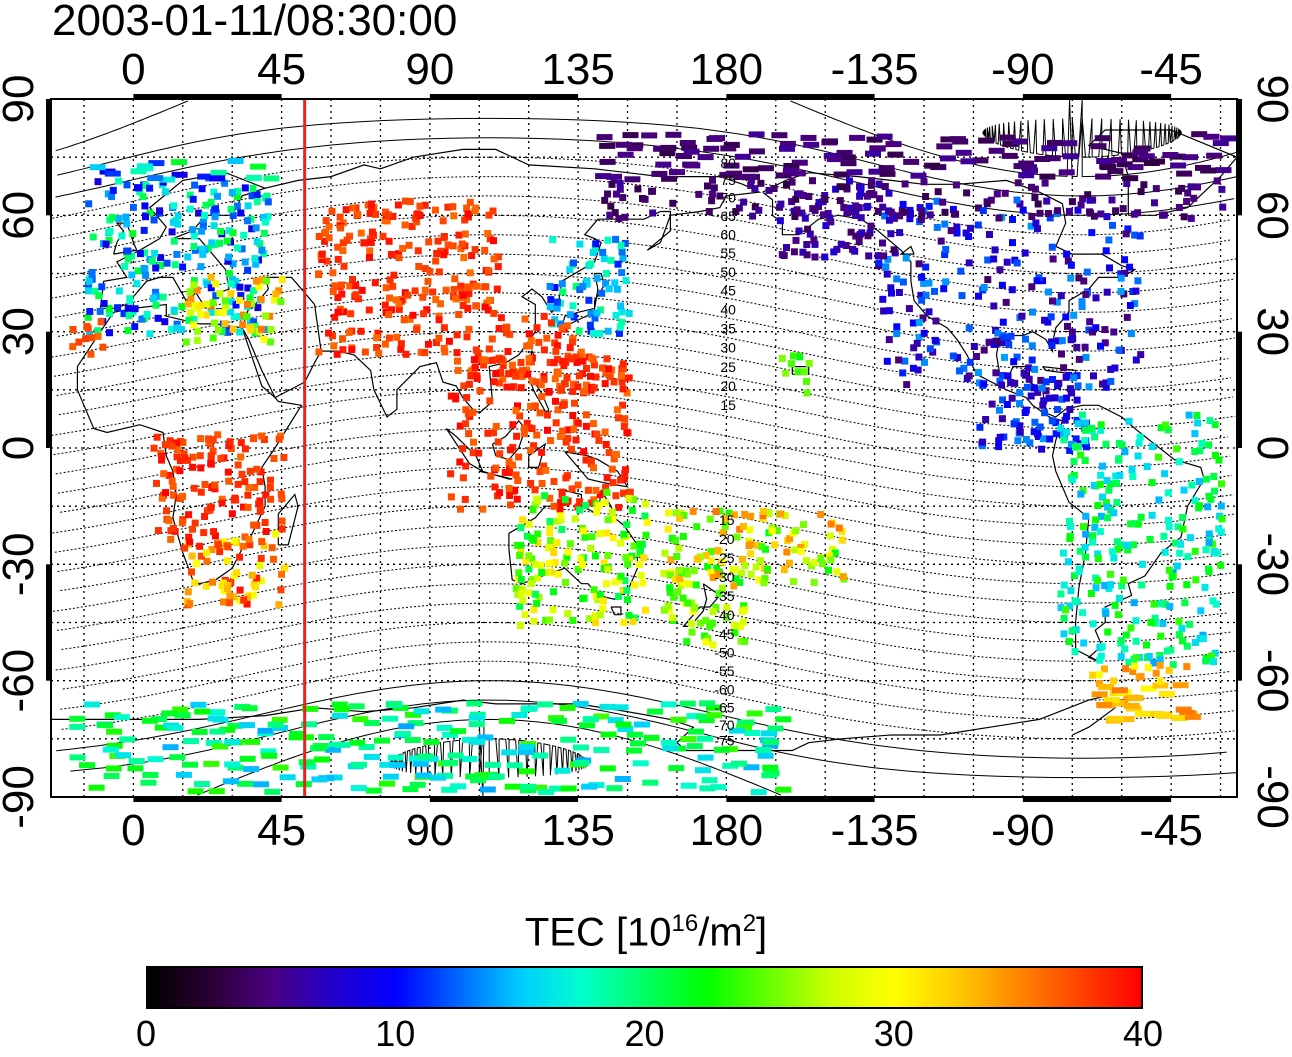 This screenshot has width=1292, height=1057. What do you see at coordinates (647, 157) in the screenshot?
I see `geomagnetic-contour` at bounding box center [647, 157].